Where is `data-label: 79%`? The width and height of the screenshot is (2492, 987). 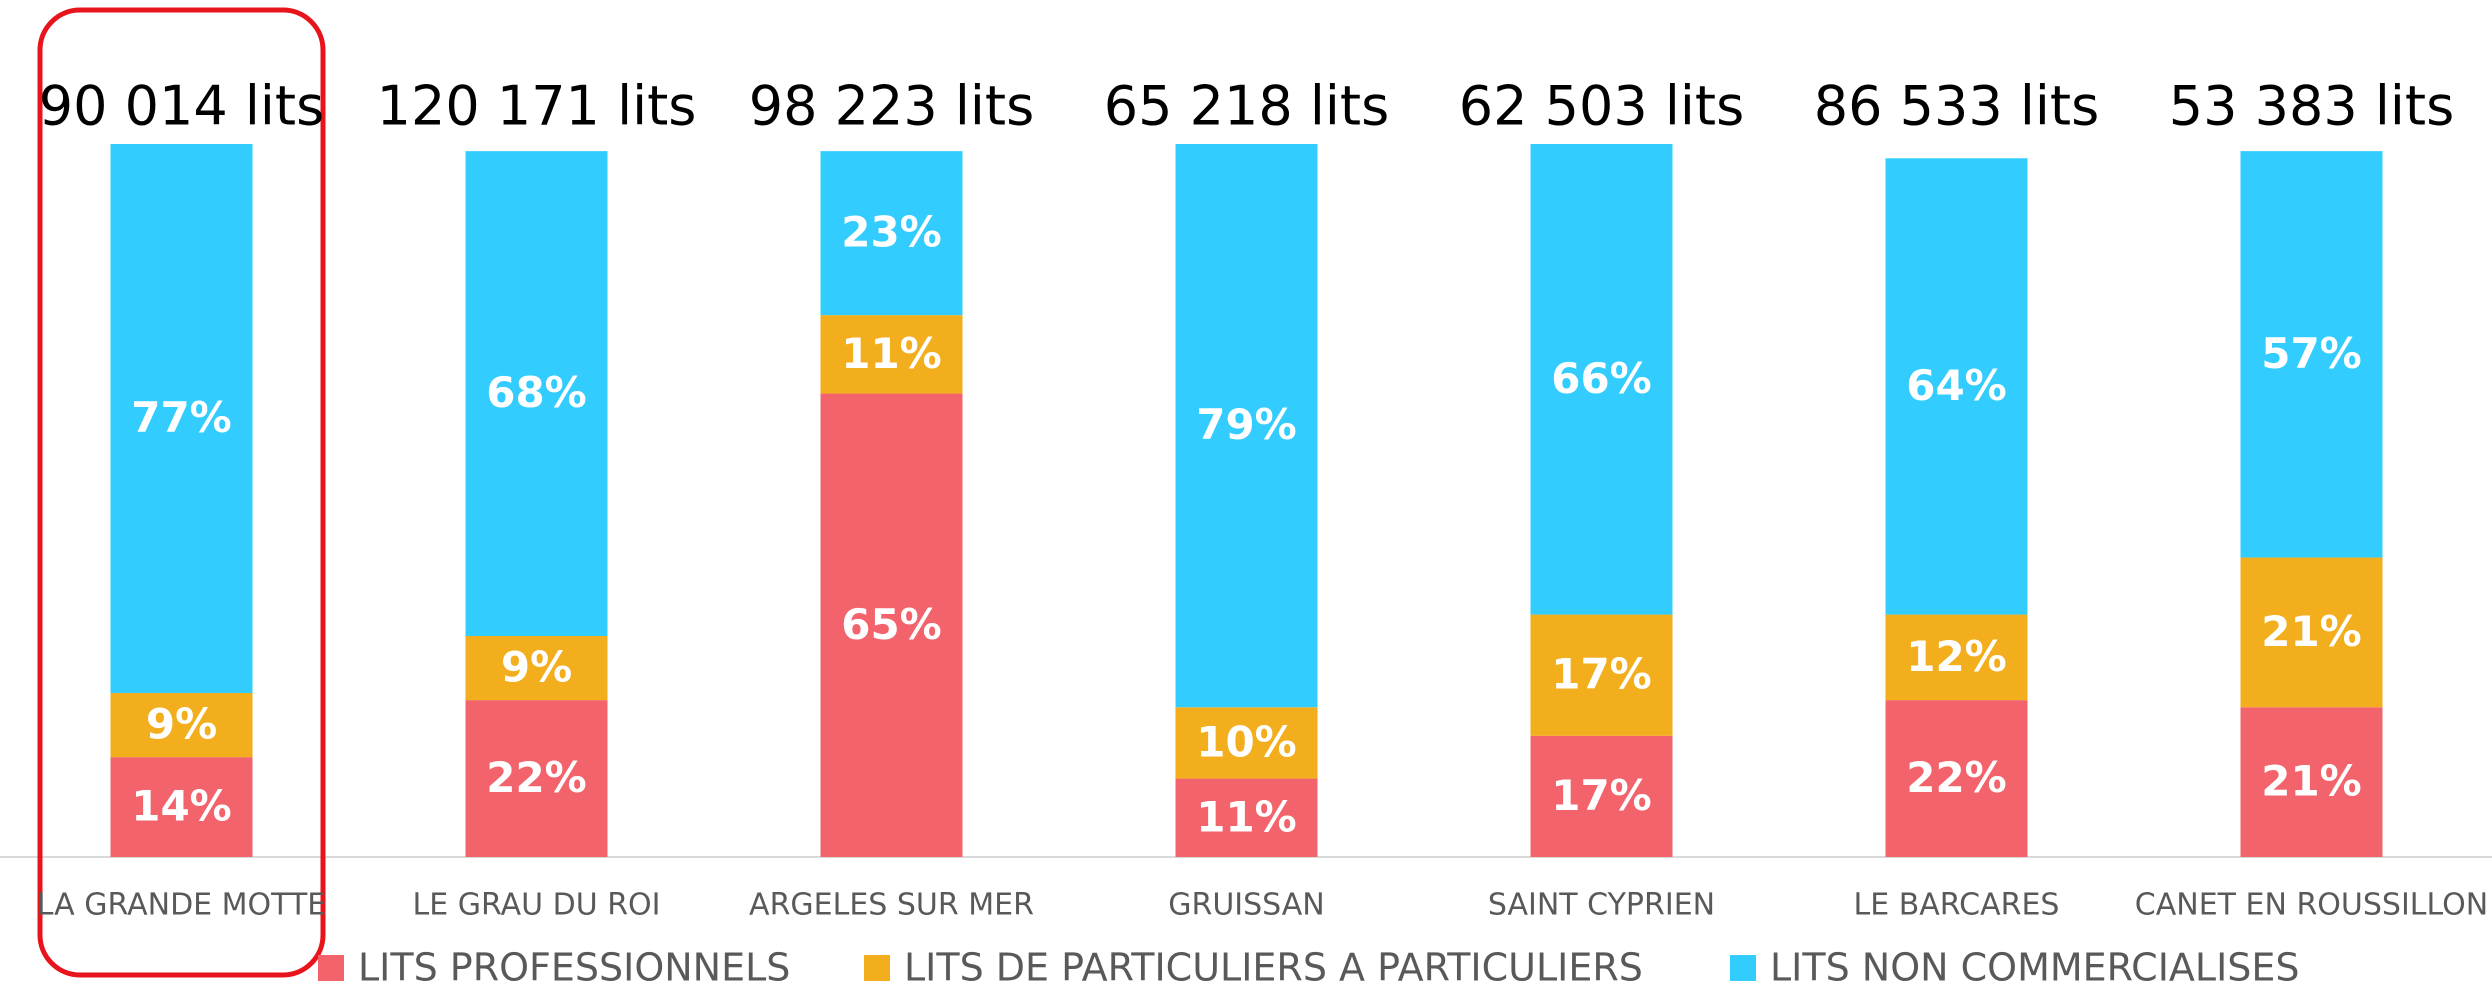 data-label: 79% is located at coordinates (1246, 424).